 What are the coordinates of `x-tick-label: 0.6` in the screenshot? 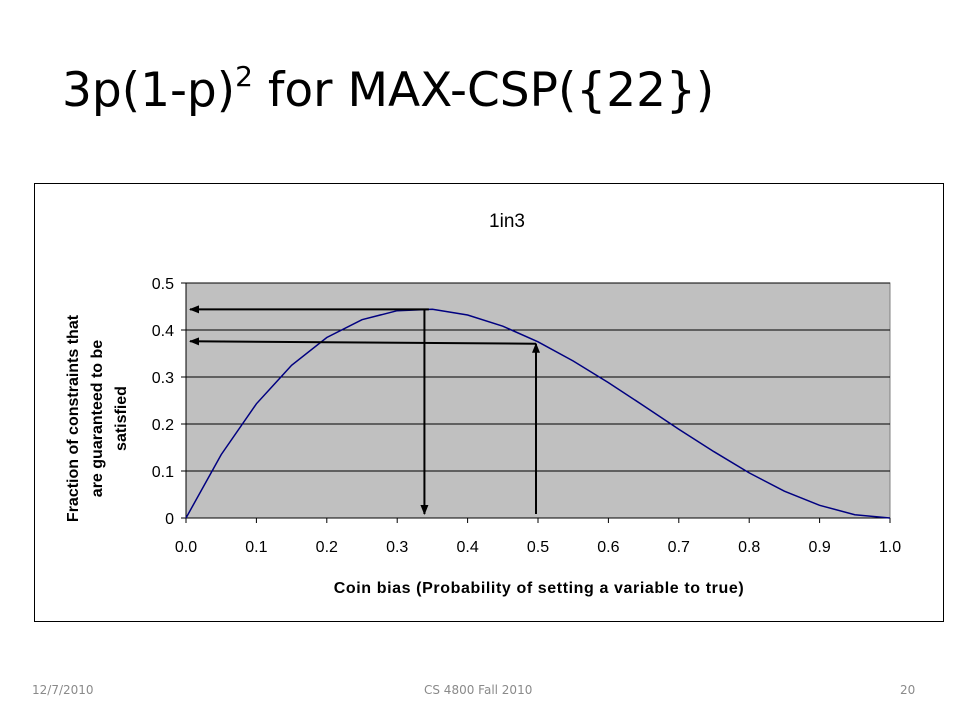 It's located at (608, 547).